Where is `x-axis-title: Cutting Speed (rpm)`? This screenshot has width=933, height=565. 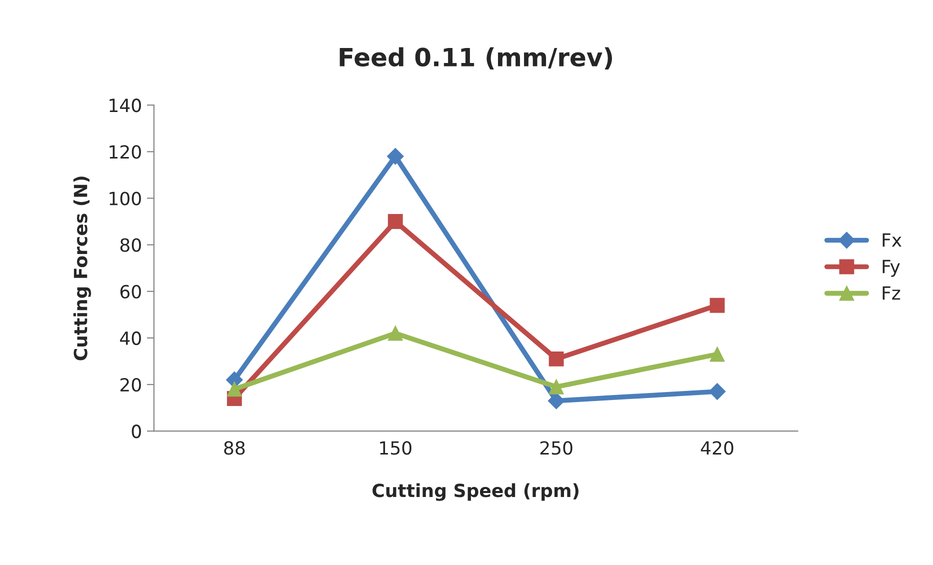
x-axis-title: Cutting Speed (rpm) is located at coordinates (475, 492).